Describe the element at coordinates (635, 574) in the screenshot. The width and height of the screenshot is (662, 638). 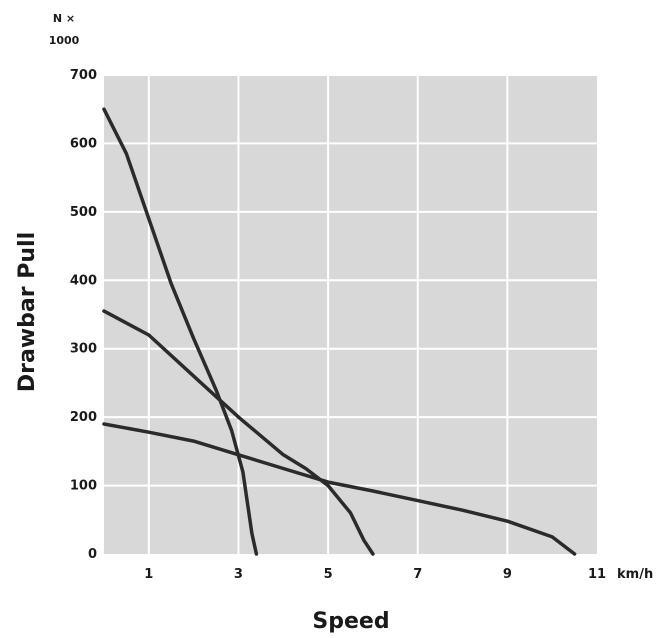
I see `x-axis-unit: km/h` at that location.